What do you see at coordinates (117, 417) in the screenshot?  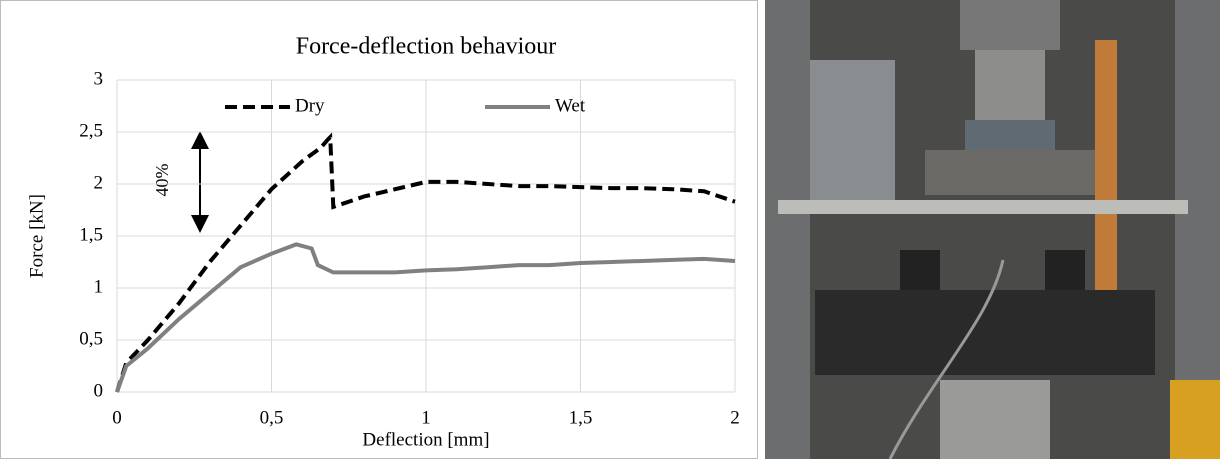 I see `x-tick-label: 0` at bounding box center [117, 417].